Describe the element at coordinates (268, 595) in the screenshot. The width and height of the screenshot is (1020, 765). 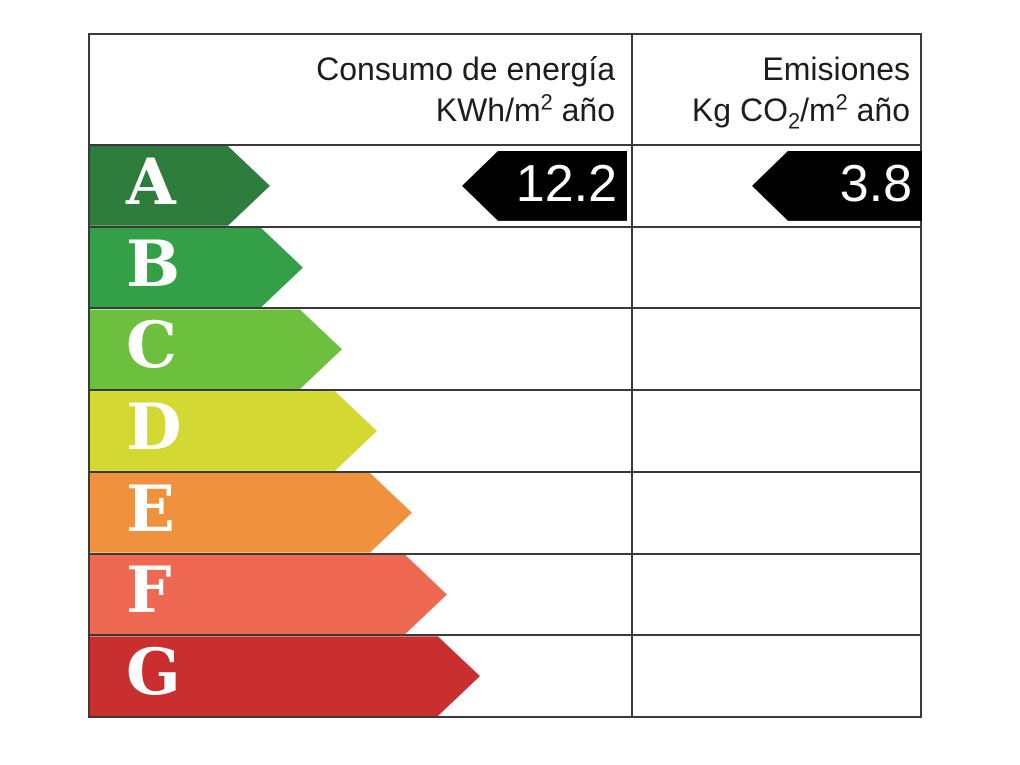
I see `rating-band-arrow: F` at that location.